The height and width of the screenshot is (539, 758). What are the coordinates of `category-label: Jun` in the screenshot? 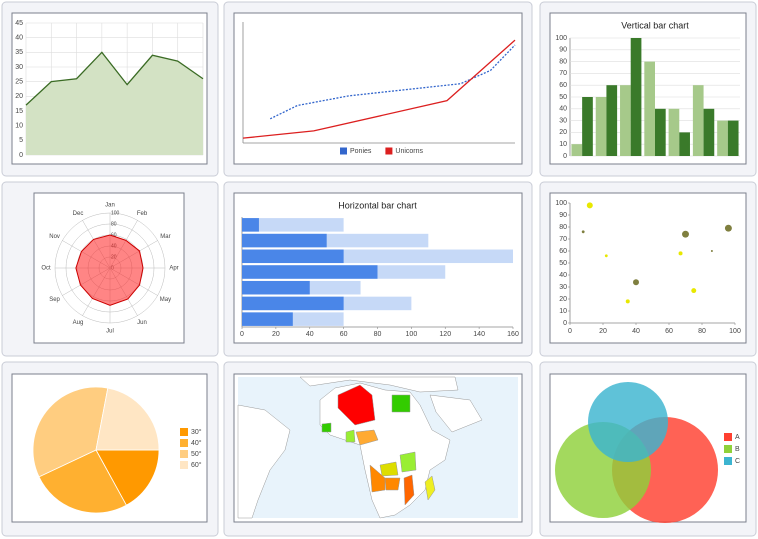 It's located at (142, 323).